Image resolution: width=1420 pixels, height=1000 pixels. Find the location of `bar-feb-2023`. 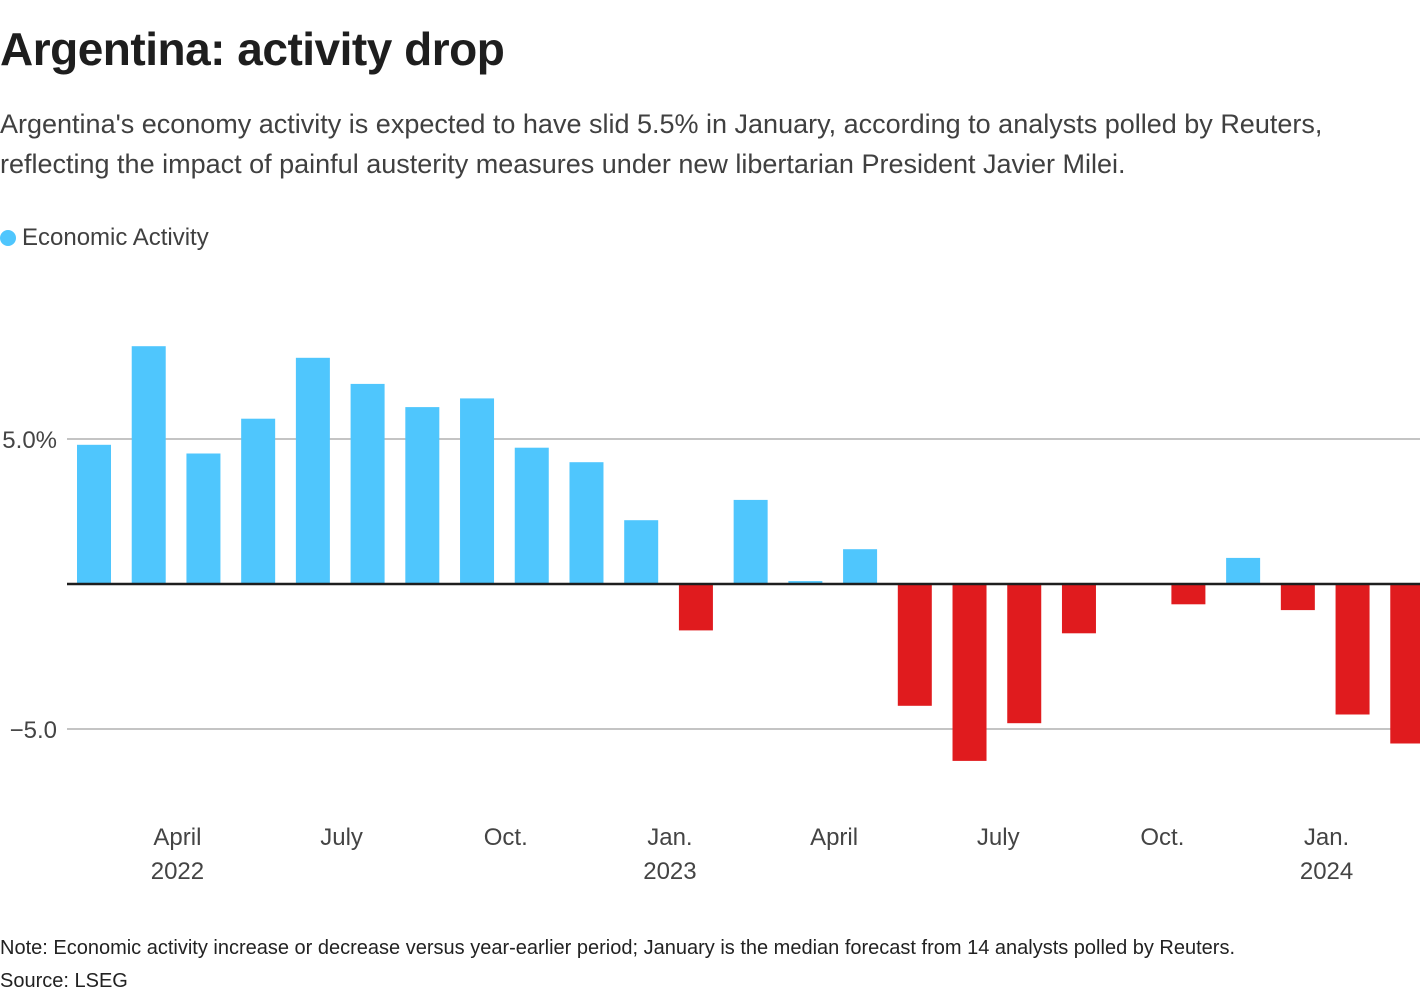

bar-feb-2023 is located at coordinates (750, 541).